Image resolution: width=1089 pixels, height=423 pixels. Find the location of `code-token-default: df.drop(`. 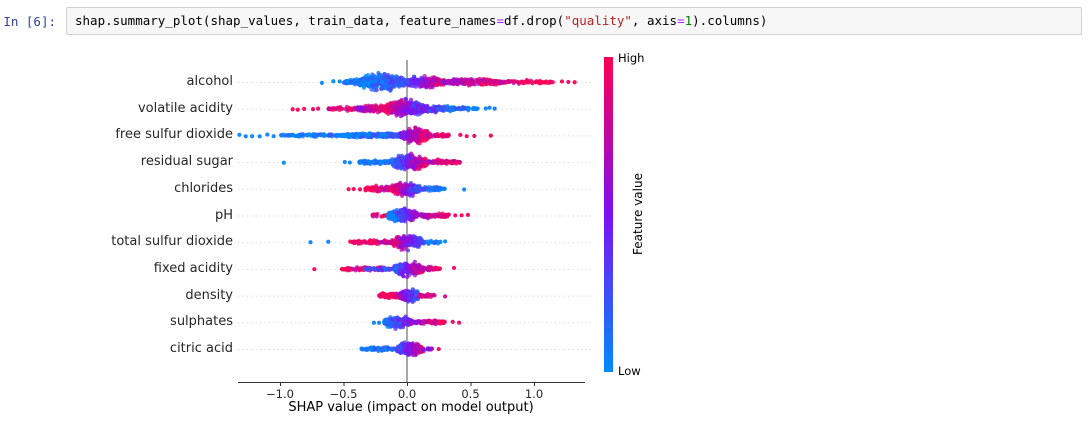

code-token-default: df.drop( is located at coordinates (534, 20).